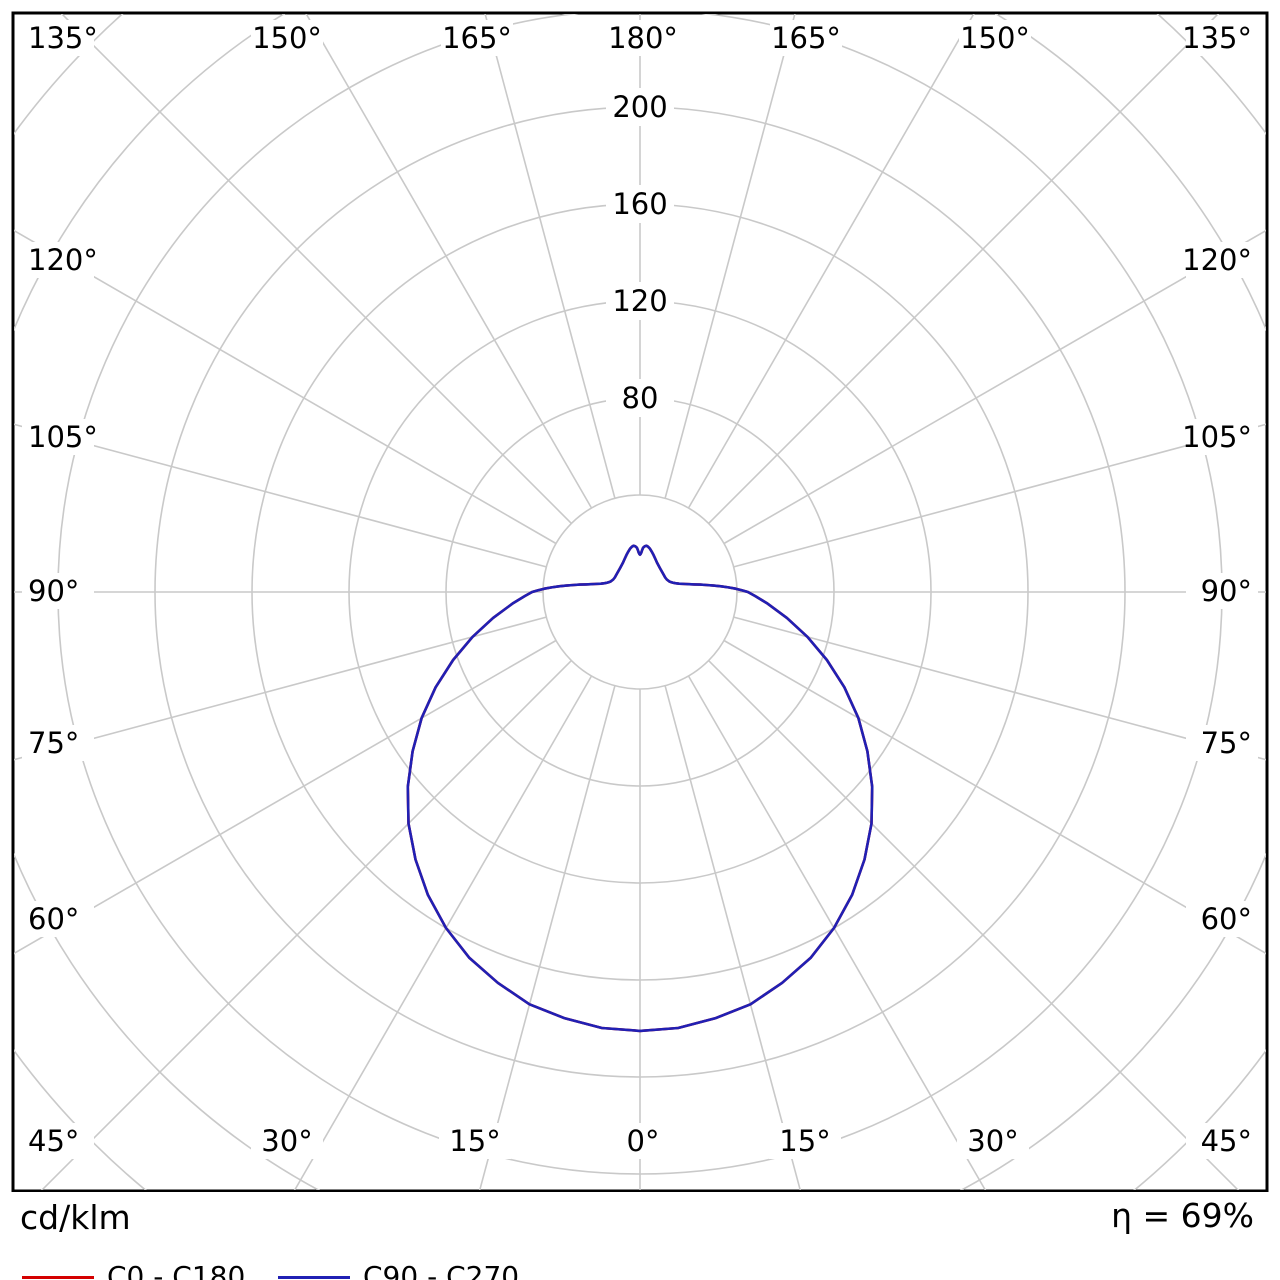 This screenshot has height=1280, width=1280. I want to click on c90-c270-line-swatch, so click(314, 1277).